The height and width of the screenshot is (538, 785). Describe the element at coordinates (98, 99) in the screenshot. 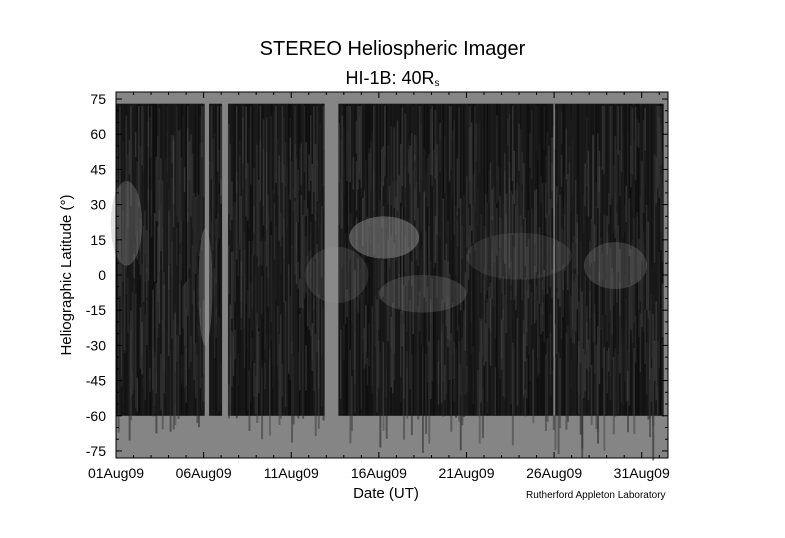

I see `y-tick-label: 75` at that location.